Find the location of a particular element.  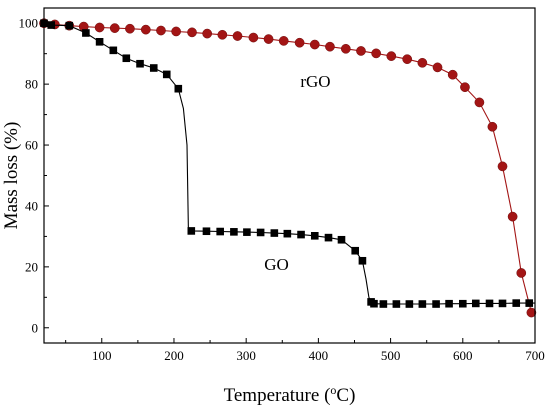

x-tick-label: 600 is located at coordinates (463, 355).